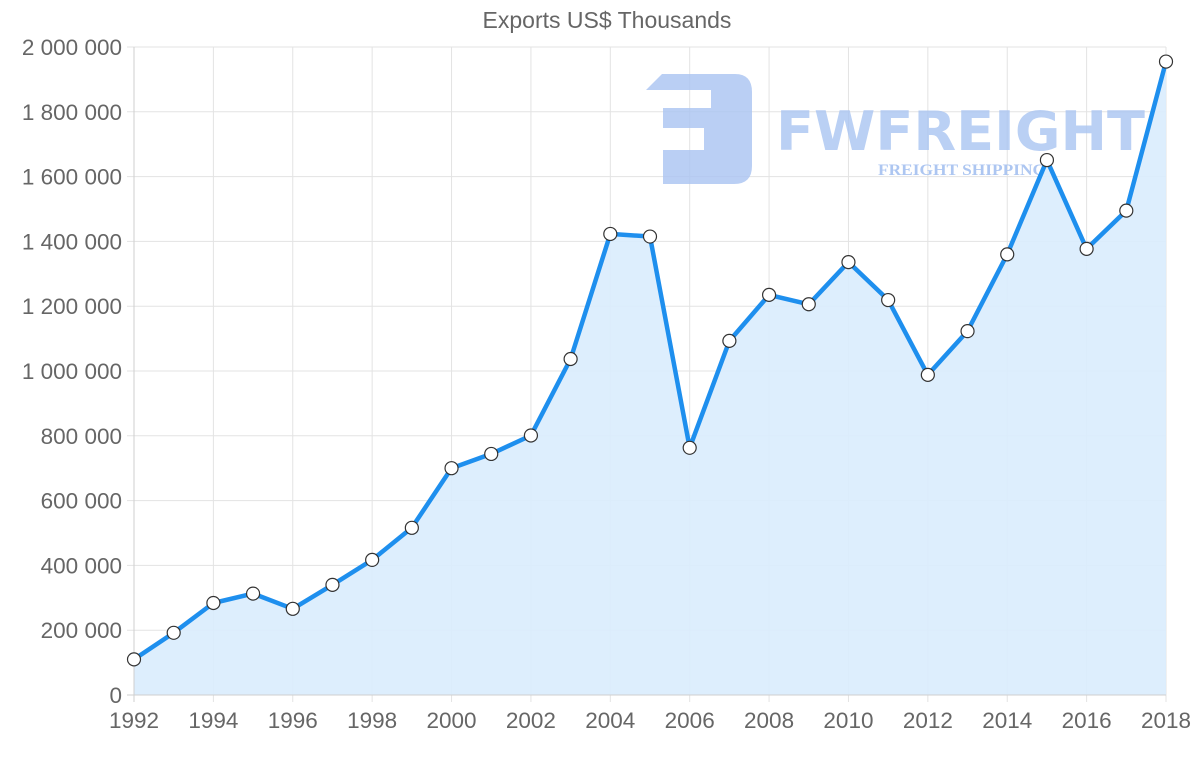  I want to click on data-point-2006, so click(689, 447).